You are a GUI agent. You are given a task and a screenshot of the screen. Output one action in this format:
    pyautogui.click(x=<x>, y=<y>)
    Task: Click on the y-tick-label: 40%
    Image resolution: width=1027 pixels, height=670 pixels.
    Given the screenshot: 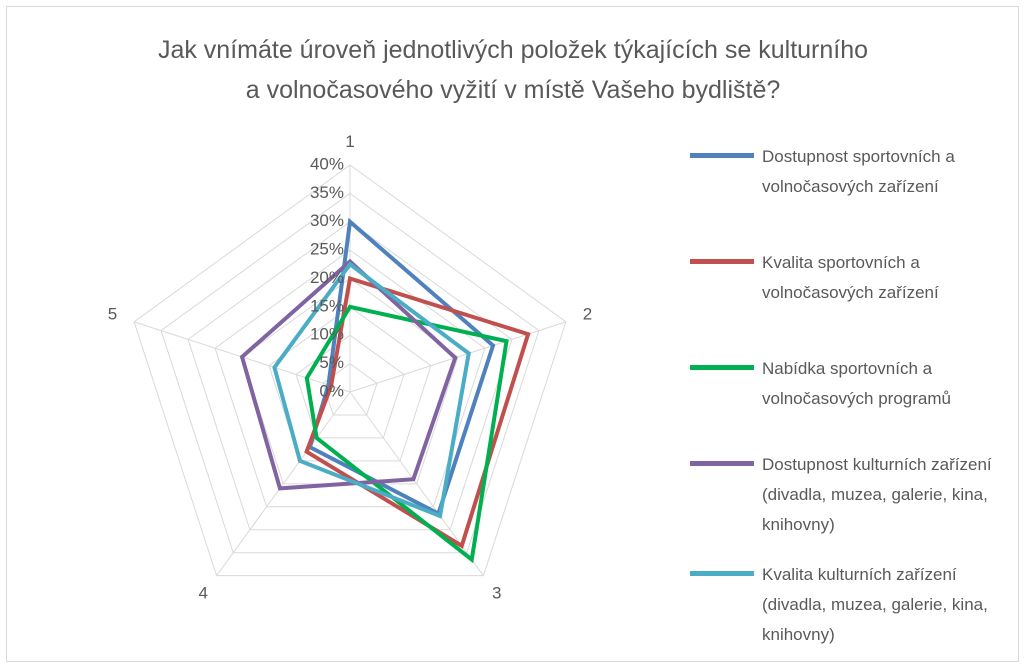 What is the action you would take?
    pyautogui.click(x=327, y=163)
    